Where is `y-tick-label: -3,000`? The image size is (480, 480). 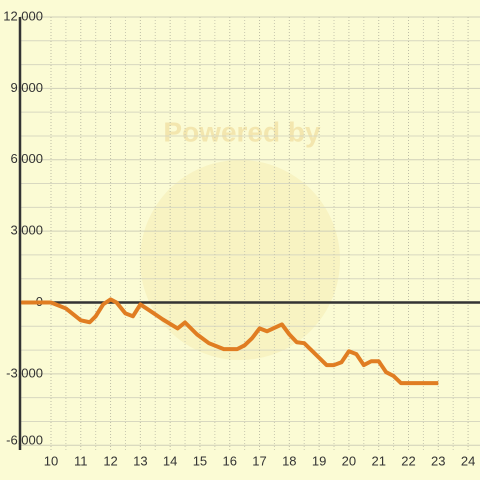
y-tick-label: -3,000 is located at coordinates (24, 372).